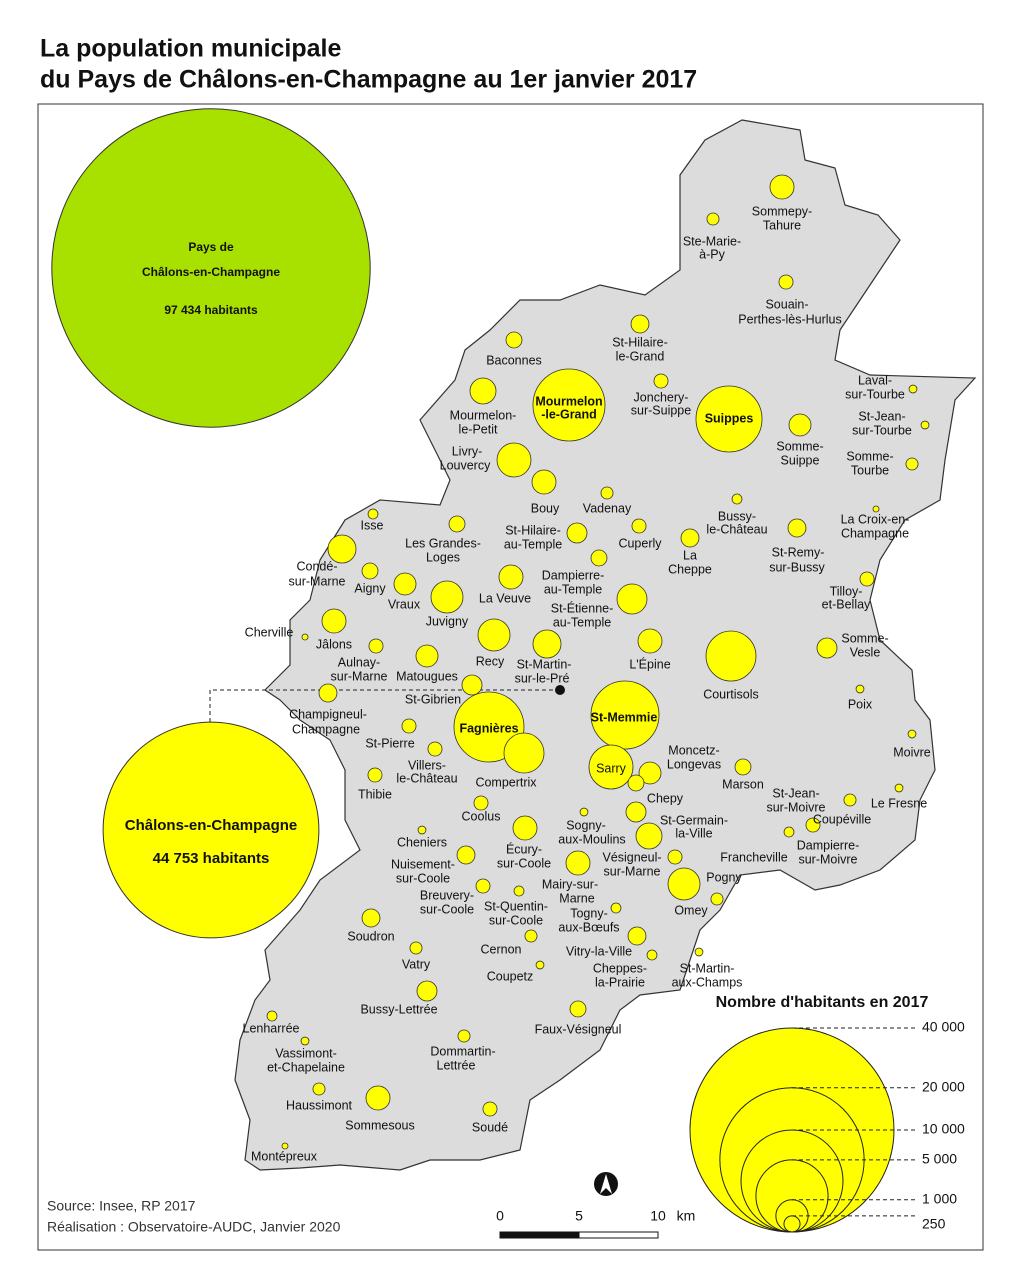 This screenshot has width=1024, height=1284. What do you see at coordinates (568, 401) in the screenshot?
I see `commune-label: Mourmelon` at bounding box center [568, 401].